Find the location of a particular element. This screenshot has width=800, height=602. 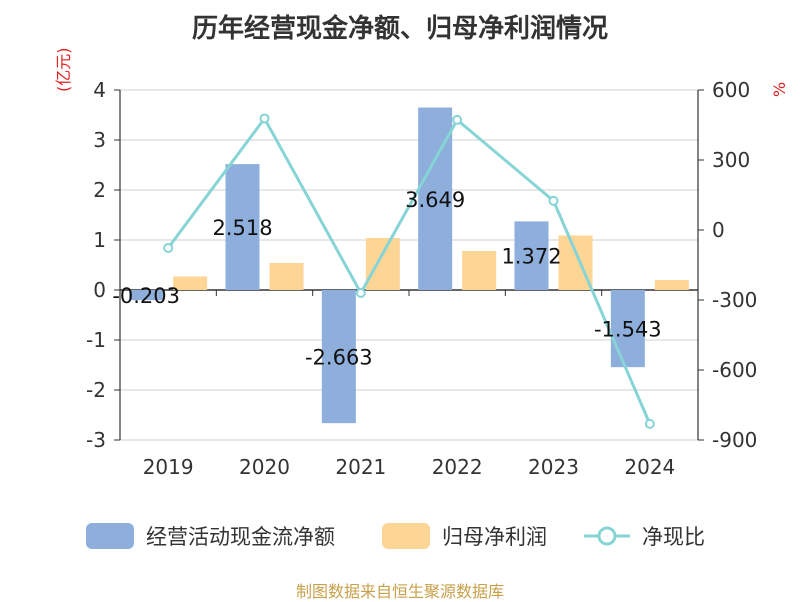

x-axis-tick-label: 2022 is located at coordinates (457, 467).